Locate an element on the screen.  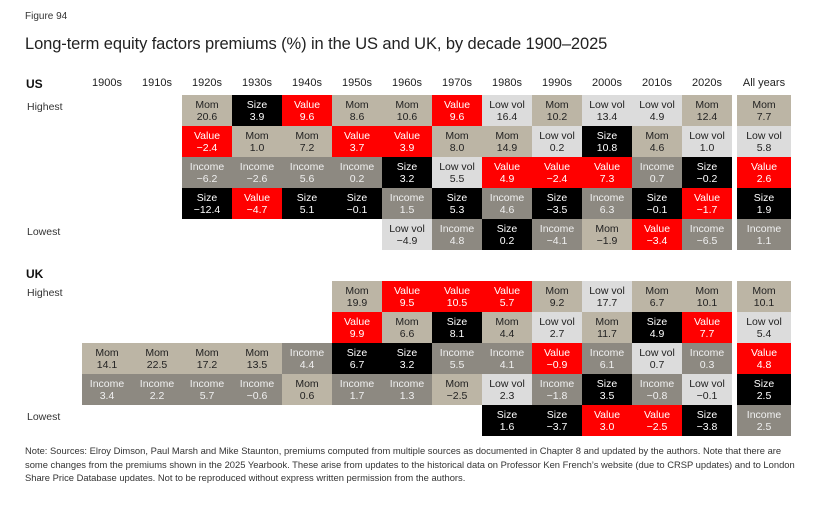
factor-premium-value: 2.7 is located at coordinates (557, 333).